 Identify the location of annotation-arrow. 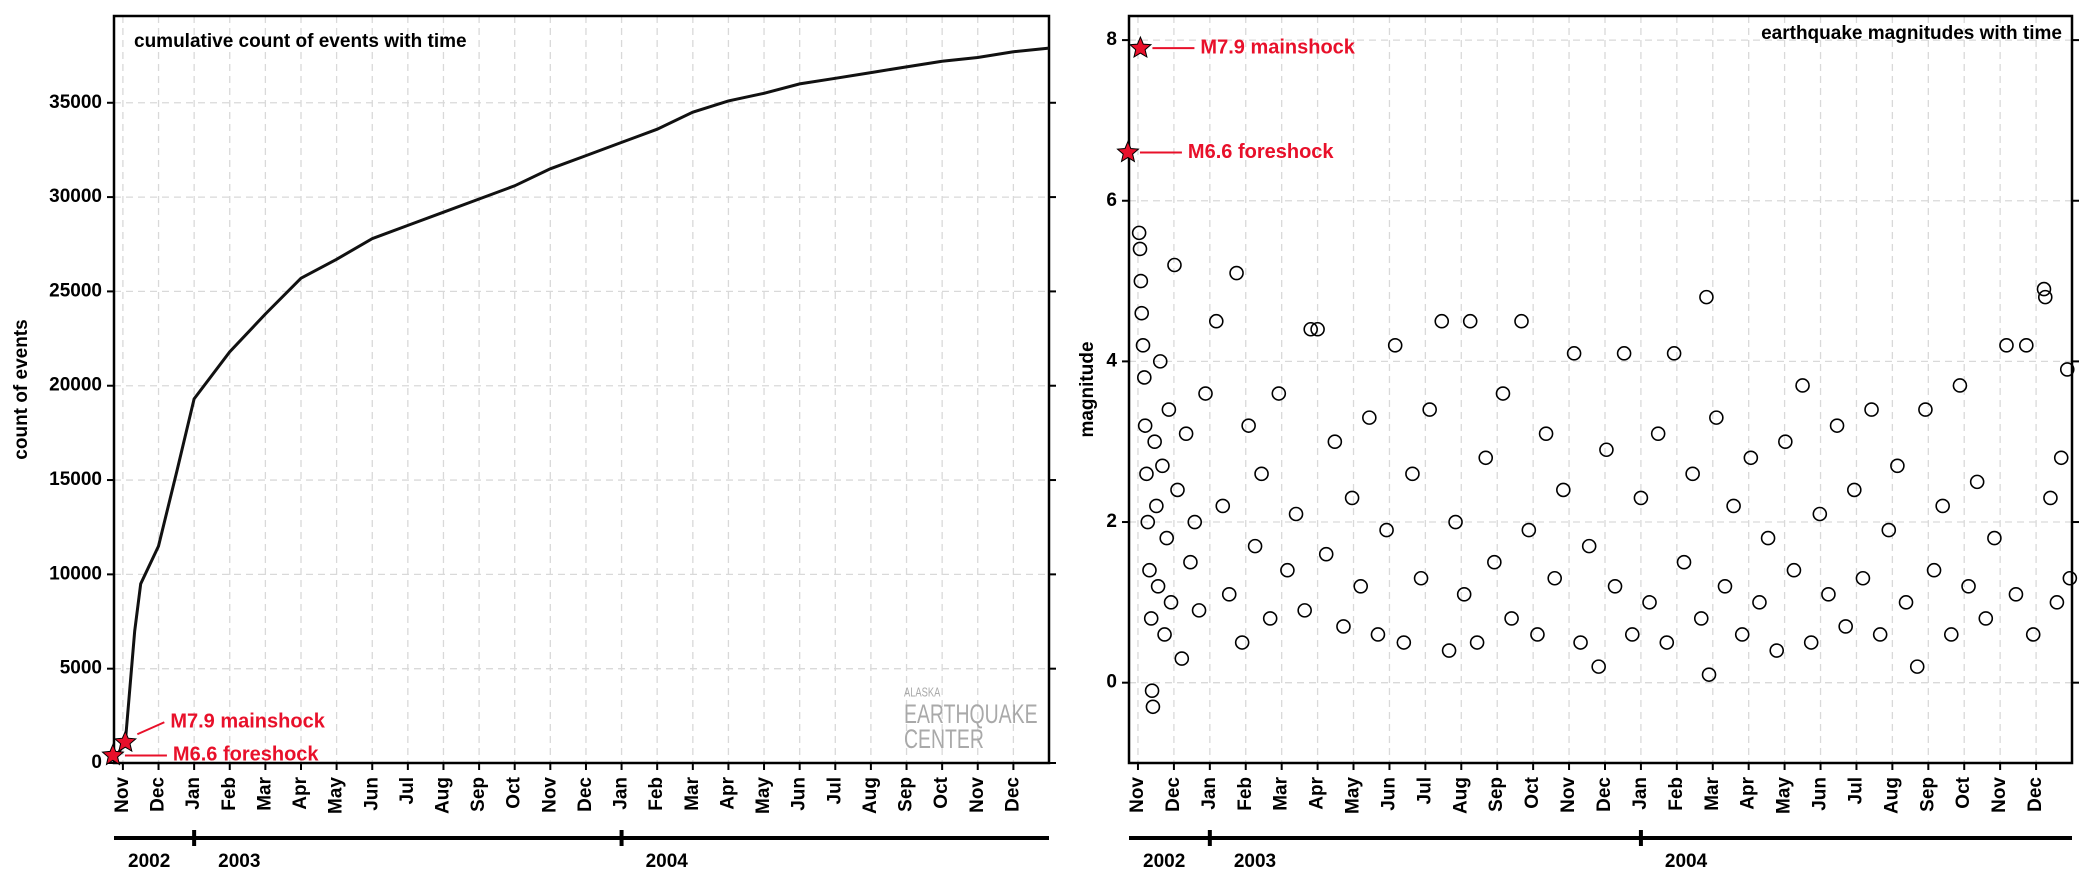
(150, 728).